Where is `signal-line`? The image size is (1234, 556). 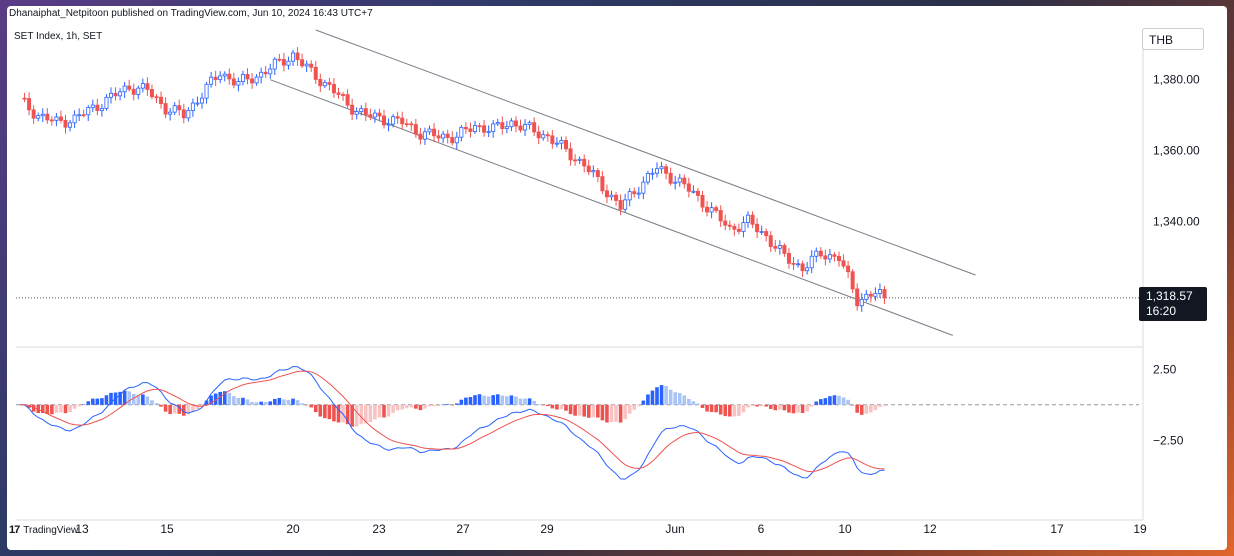
signal-line is located at coordinates (452, 421).